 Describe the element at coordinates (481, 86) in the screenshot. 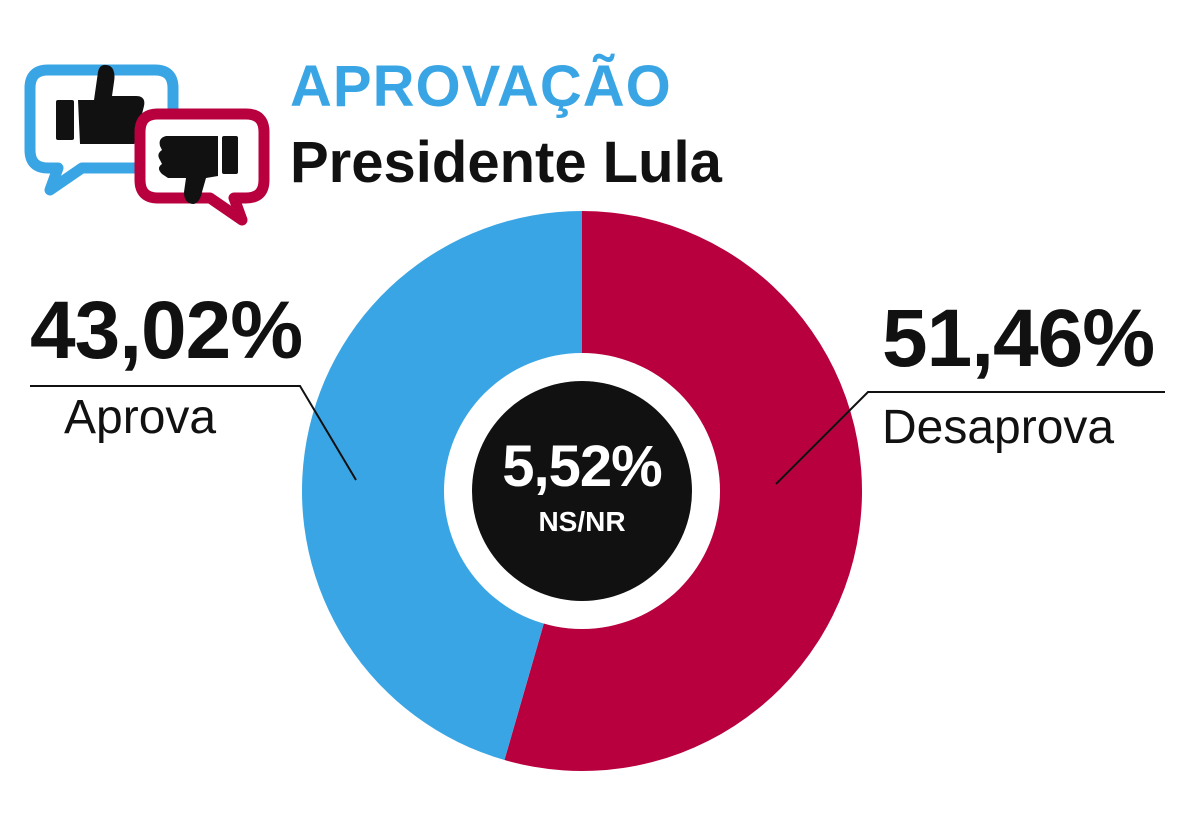

I see `chart-title: APROVAÇÃO` at that location.